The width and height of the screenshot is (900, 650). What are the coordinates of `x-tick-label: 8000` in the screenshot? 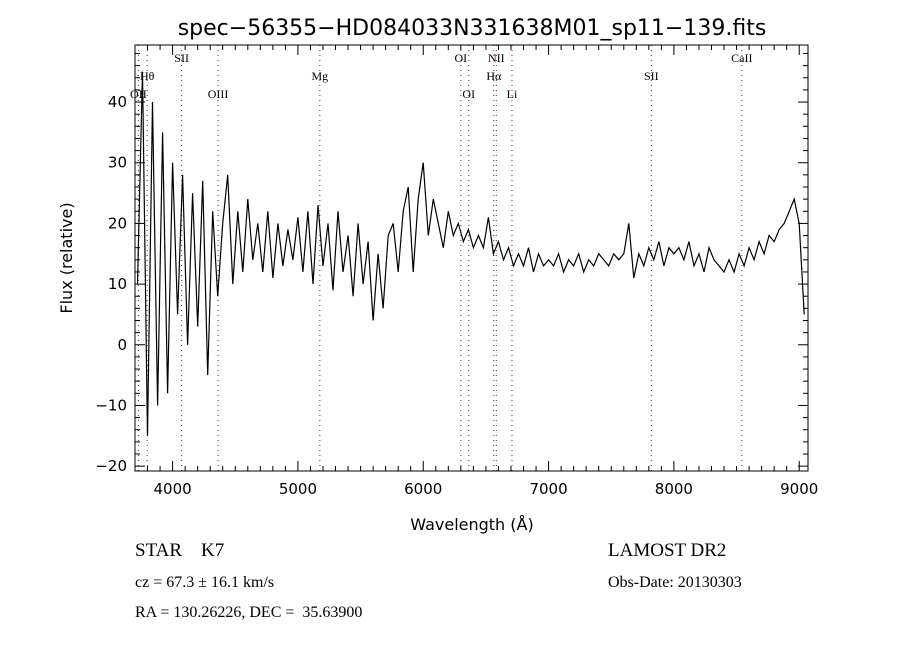 It's located at (674, 489).